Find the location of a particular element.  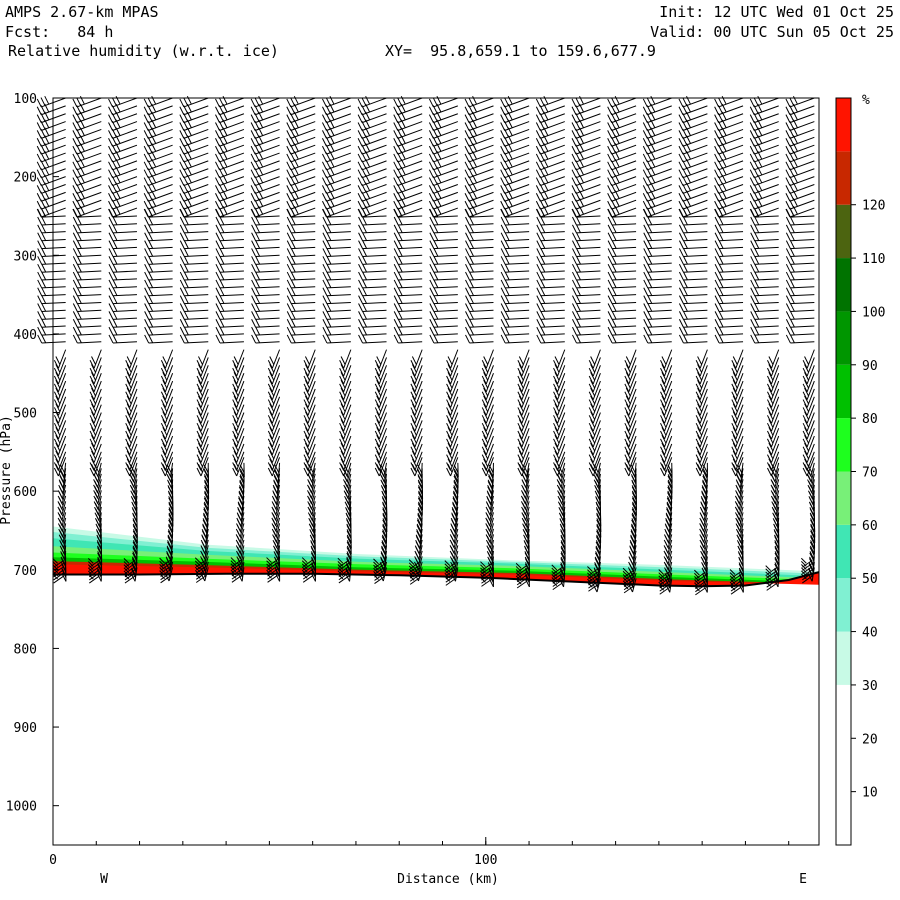

colorbar-swatch is located at coordinates (843, 231).